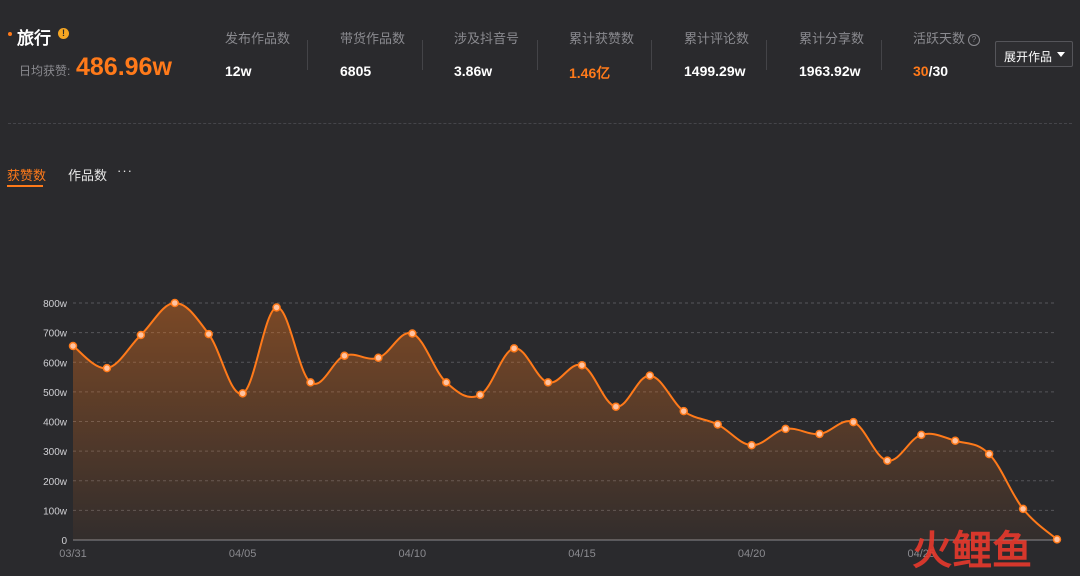  What do you see at coordinates (473, 71) in the screenshot?
I see `stat-value: 3.86w` at bounding box center [473, 71].